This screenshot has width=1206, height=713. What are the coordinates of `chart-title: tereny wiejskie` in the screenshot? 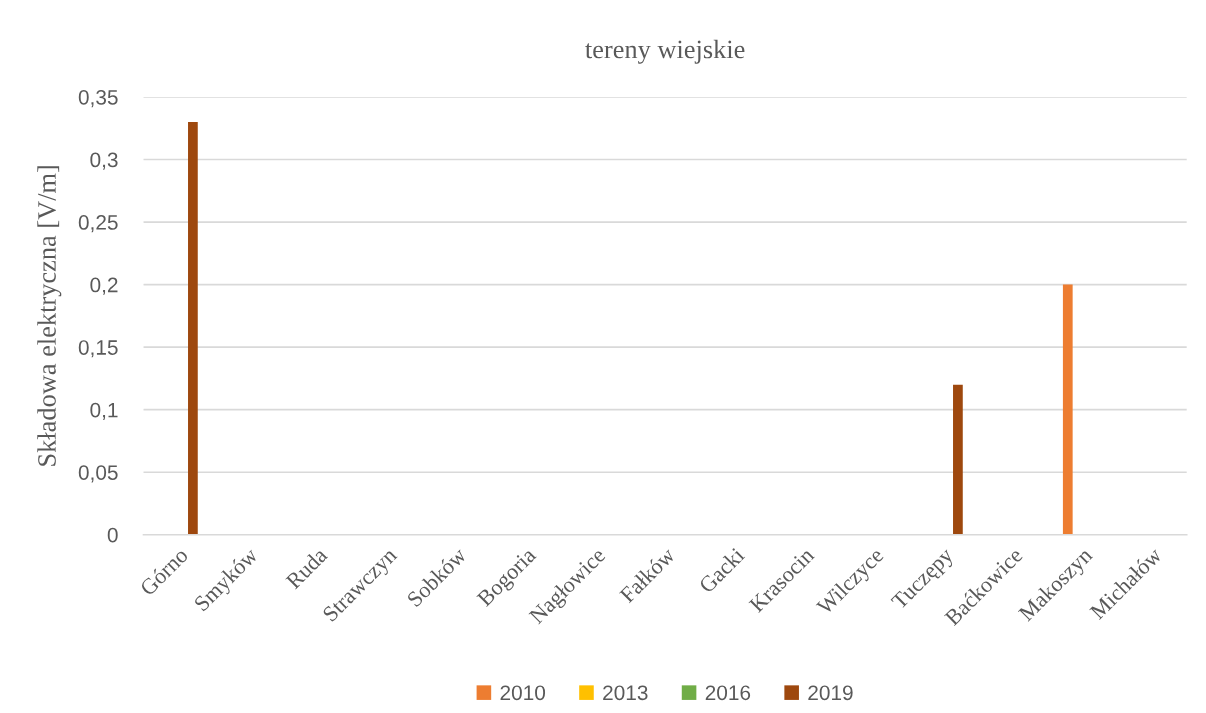 It's located at (665, 51).